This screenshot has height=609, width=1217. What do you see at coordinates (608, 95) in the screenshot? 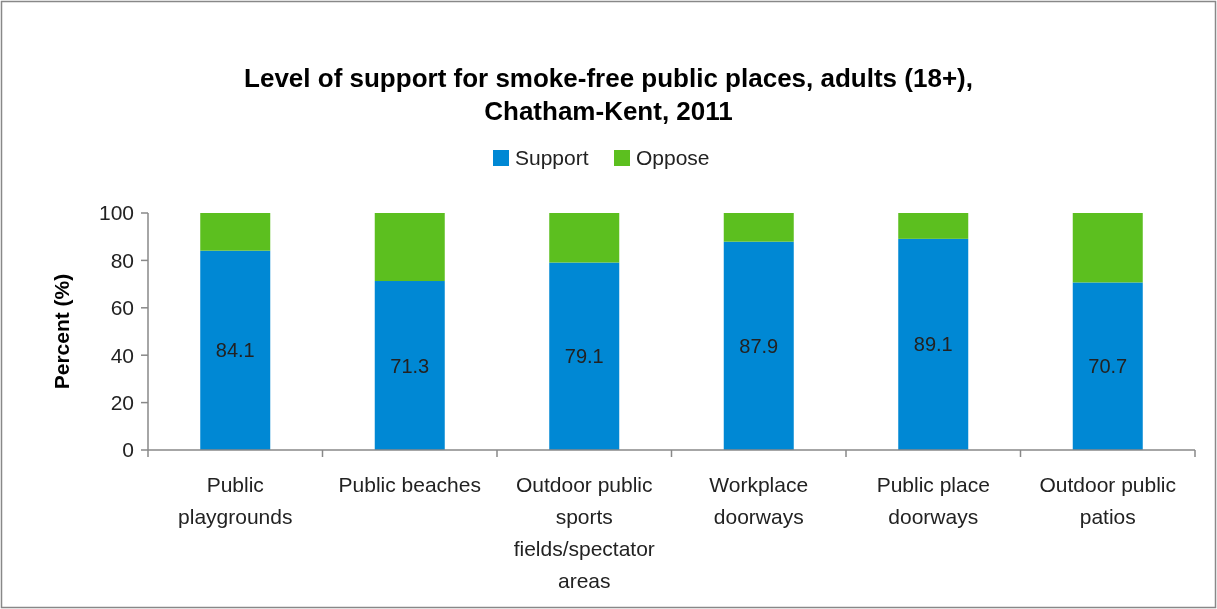
I see `chart-title: Level of support for smoke-free public places, adults (18+), Chatham-Kent, 2011` at bounding box center [608, 95].